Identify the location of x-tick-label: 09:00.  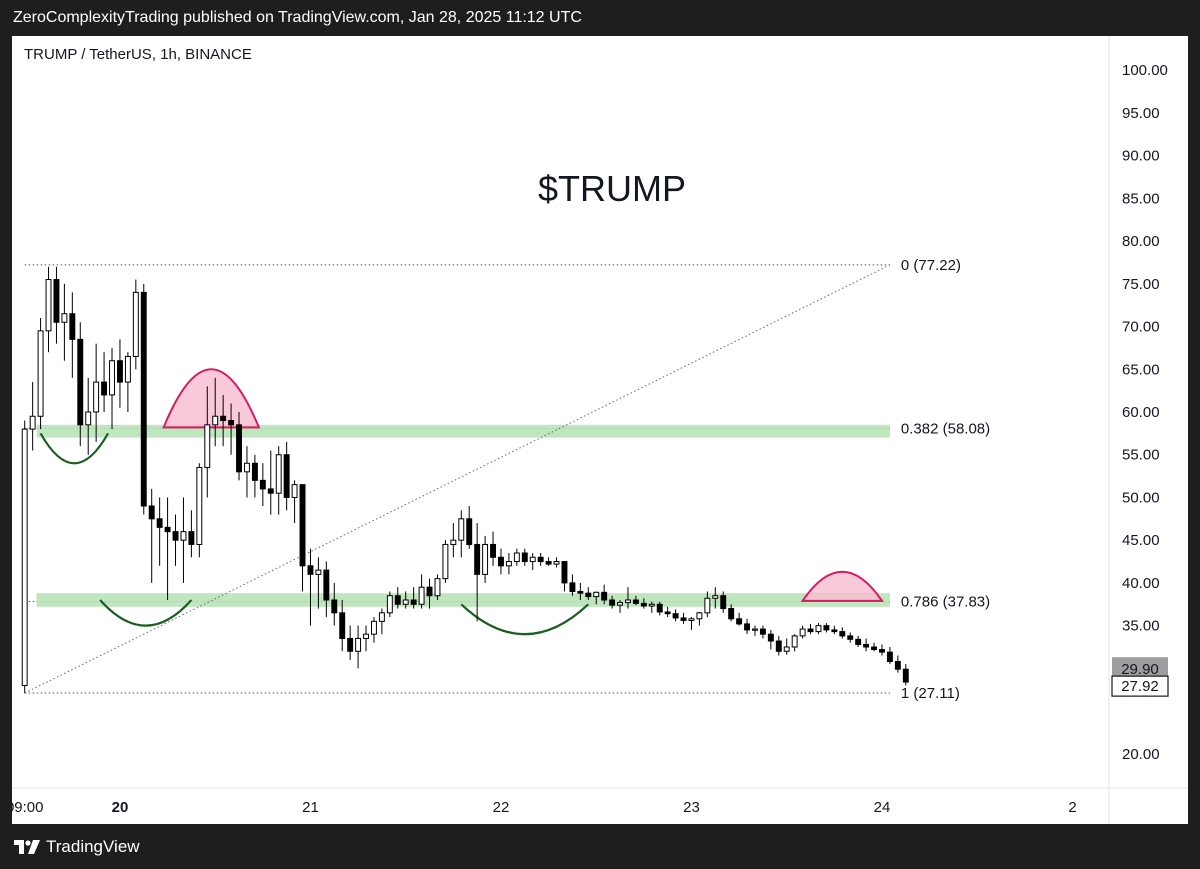
(27, 807).